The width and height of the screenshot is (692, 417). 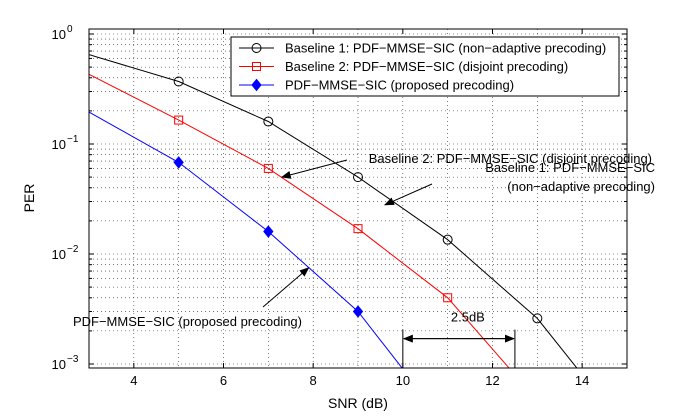 I want to click on y-tick-exponent: −2, so click(x=73, y=249).